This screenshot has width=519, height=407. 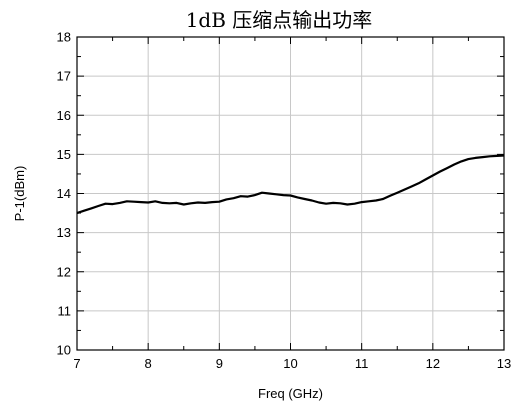 I want to click on x-axis-label: Freq (GHz), so click(x=290, y=393).